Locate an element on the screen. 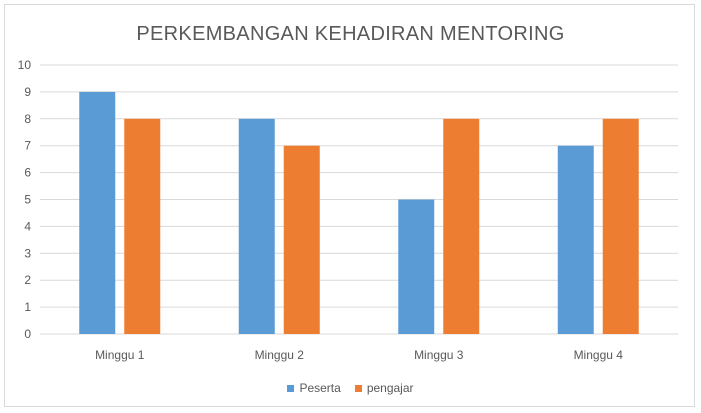 This screenshot has height=413, width=701. legend-swatch-pengajar is located at coordinates (358, 388).